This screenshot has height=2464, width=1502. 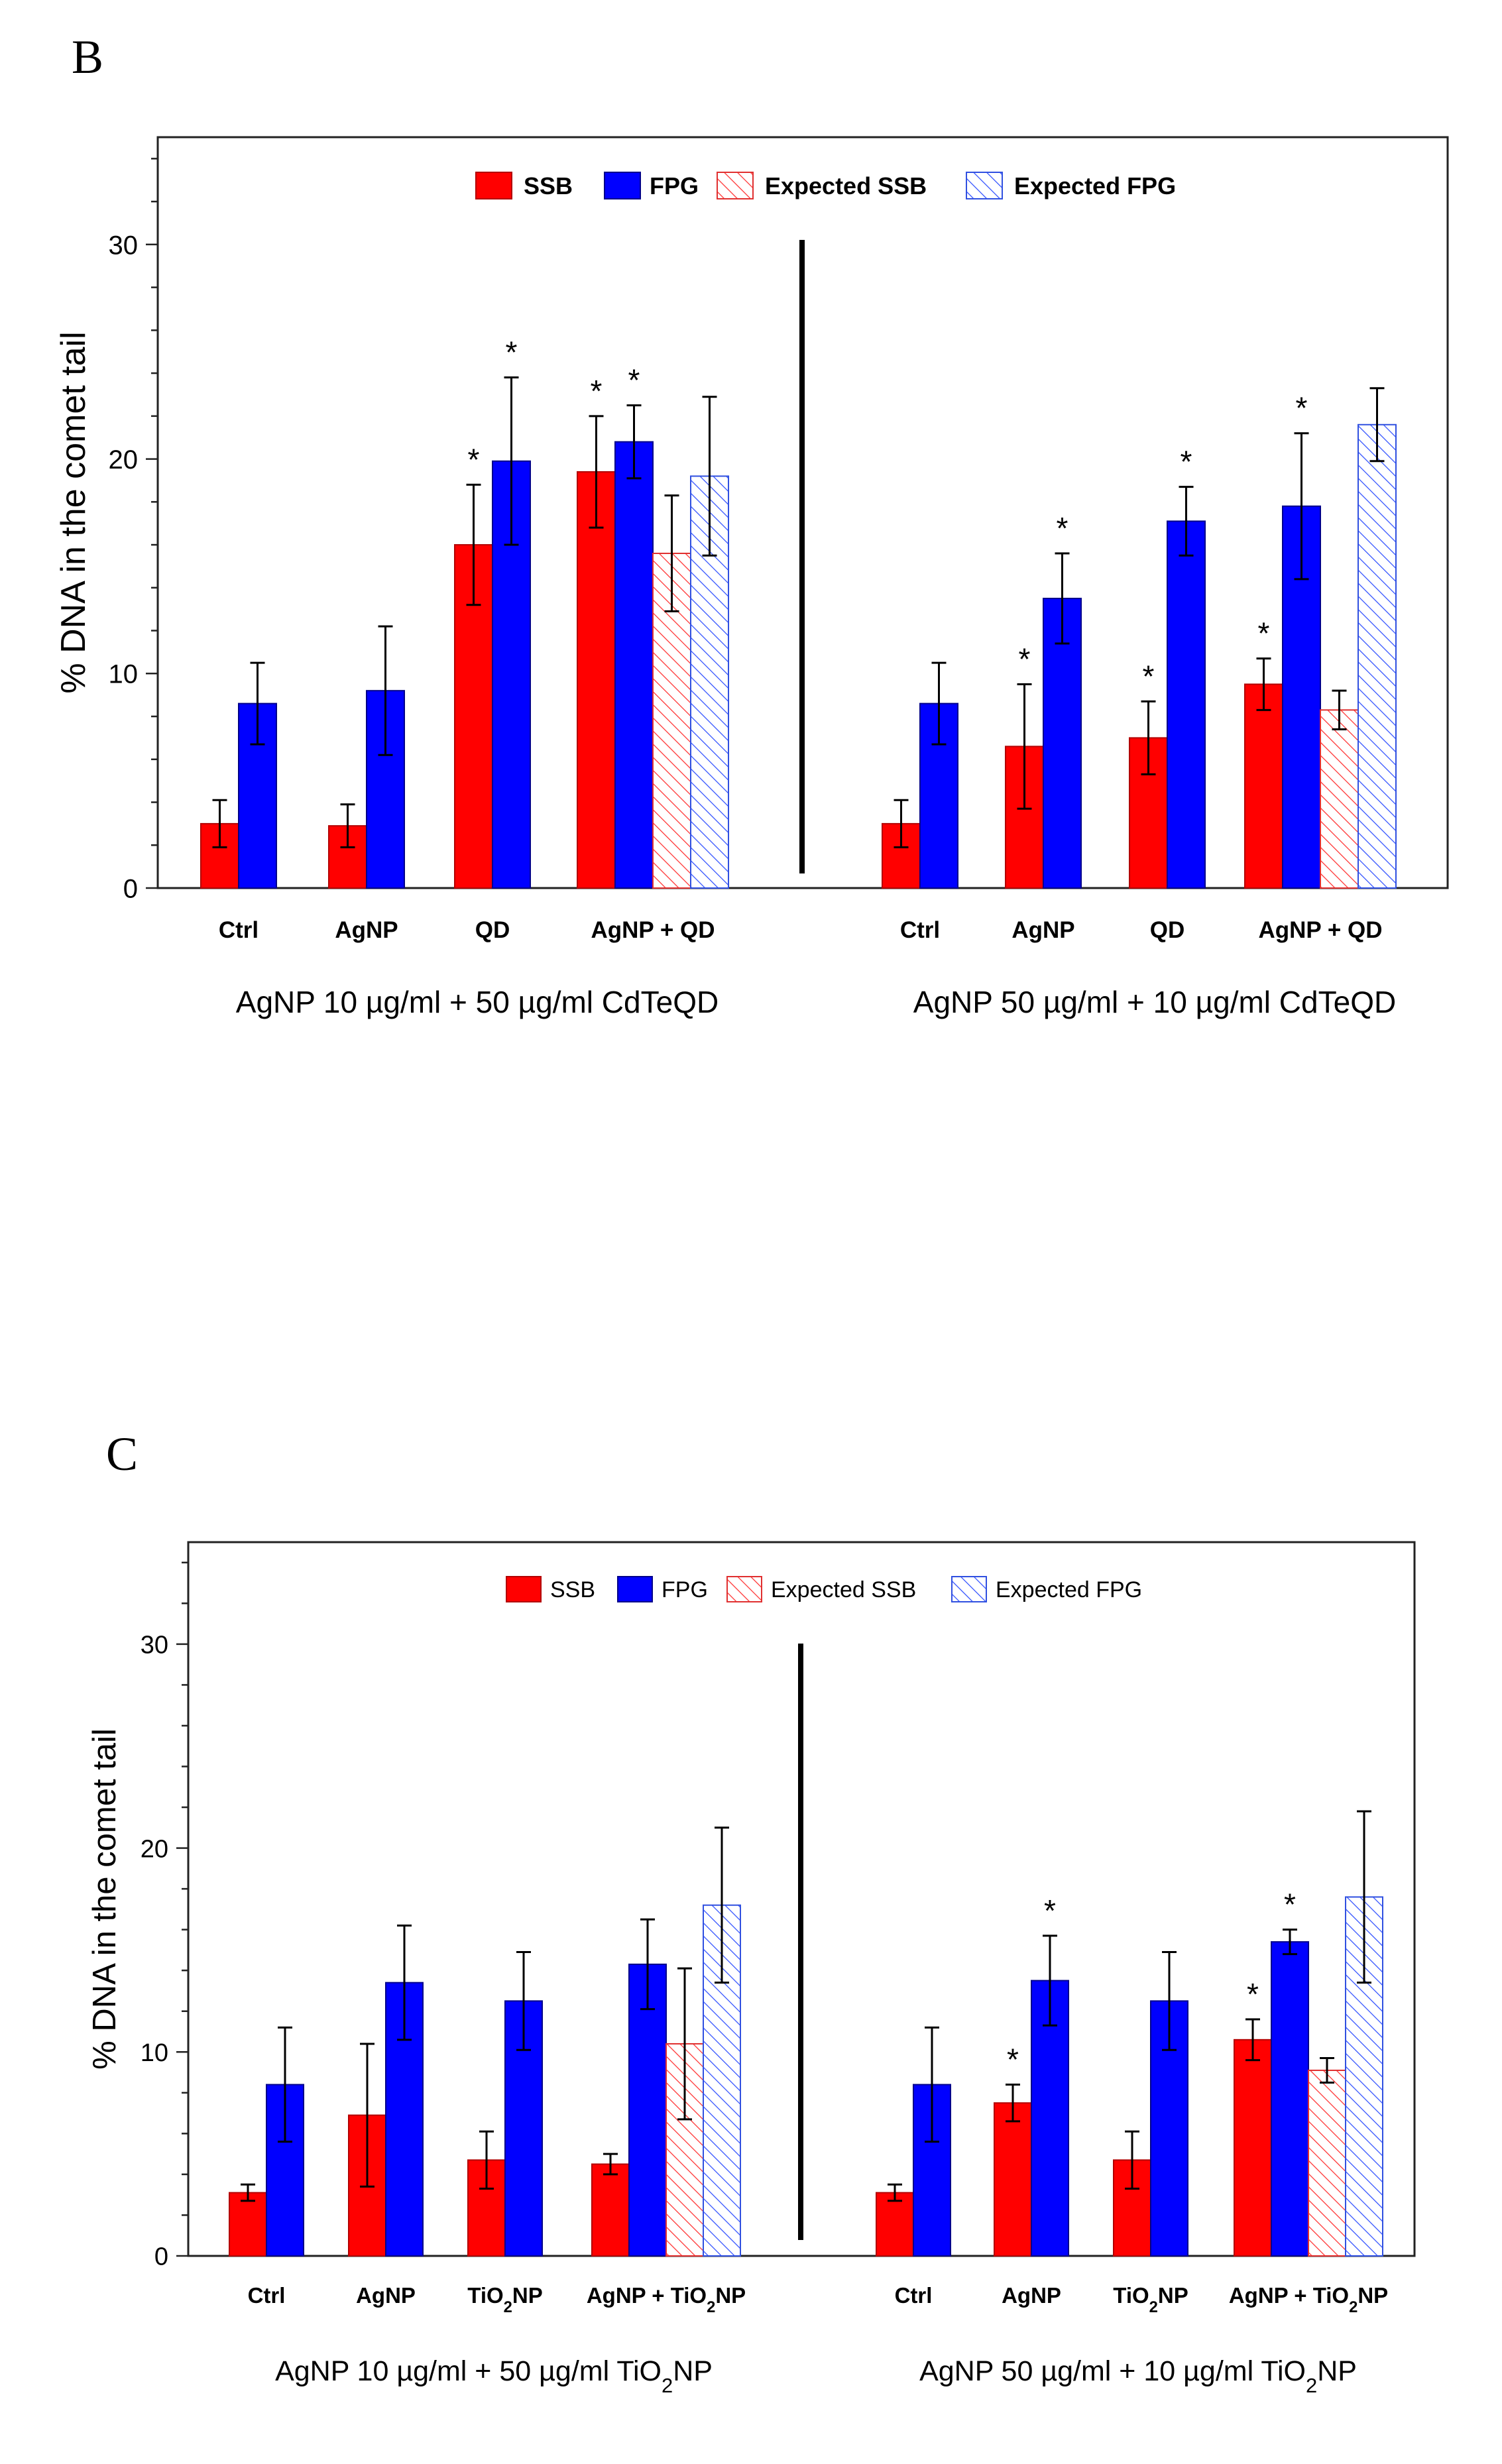 I want to click on group-label: AgNP 10 µg/ml + 50 µg/ml CdTeQD, so click(x=477, y=1002).